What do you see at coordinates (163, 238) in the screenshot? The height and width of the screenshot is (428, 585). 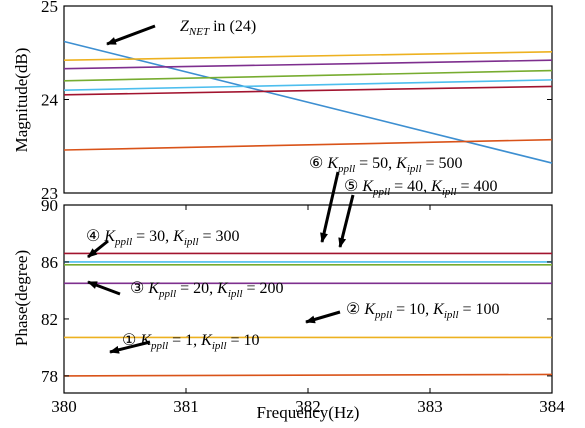 I see `phase-annotation-3: ④ Kppll = 30, Kipll = 300` at bounding box center [163, 238].